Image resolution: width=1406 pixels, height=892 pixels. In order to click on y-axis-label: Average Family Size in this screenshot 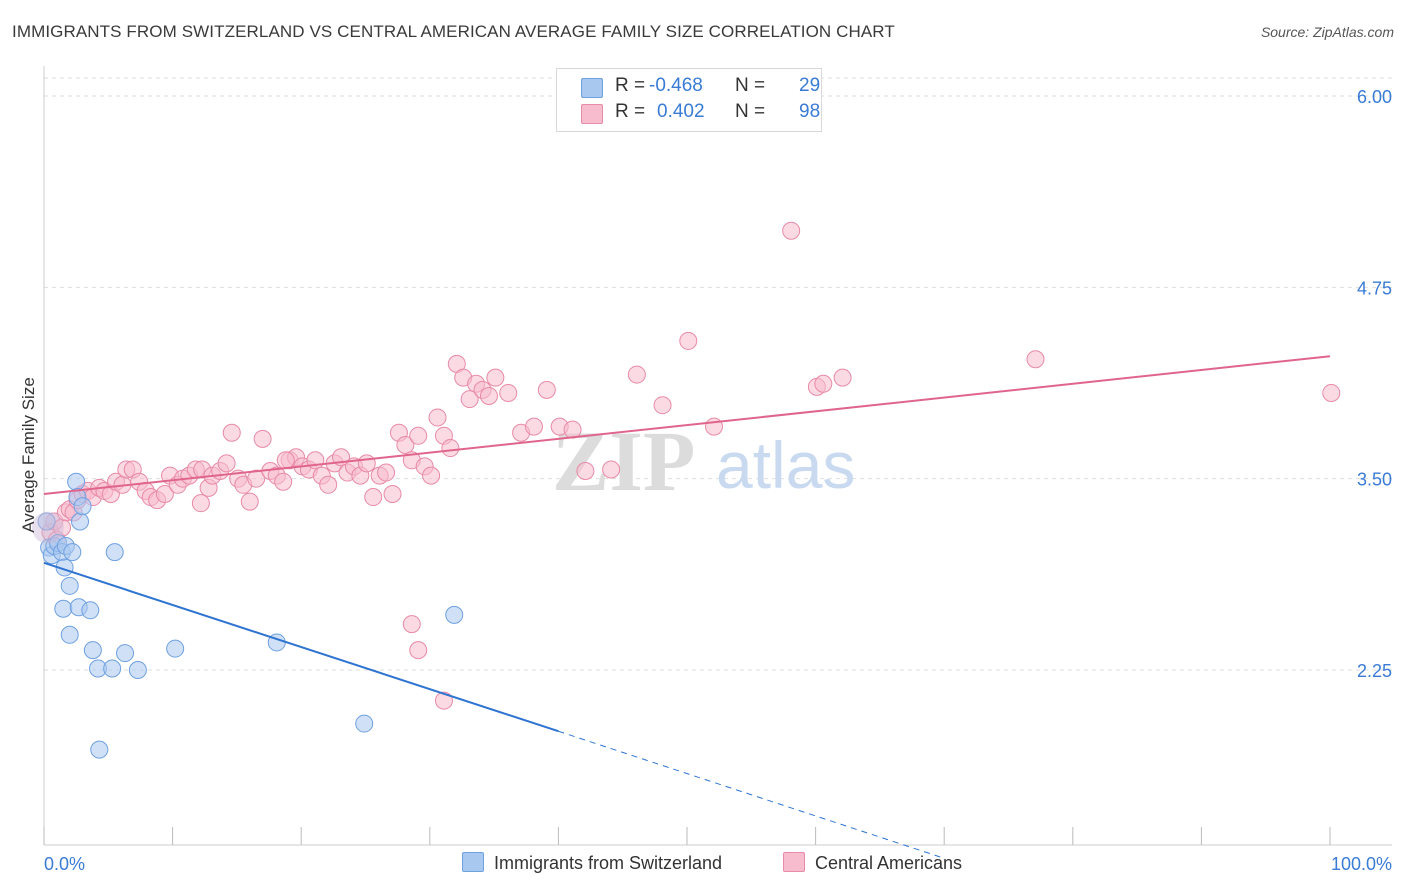, I will do `click(28, 455)`.